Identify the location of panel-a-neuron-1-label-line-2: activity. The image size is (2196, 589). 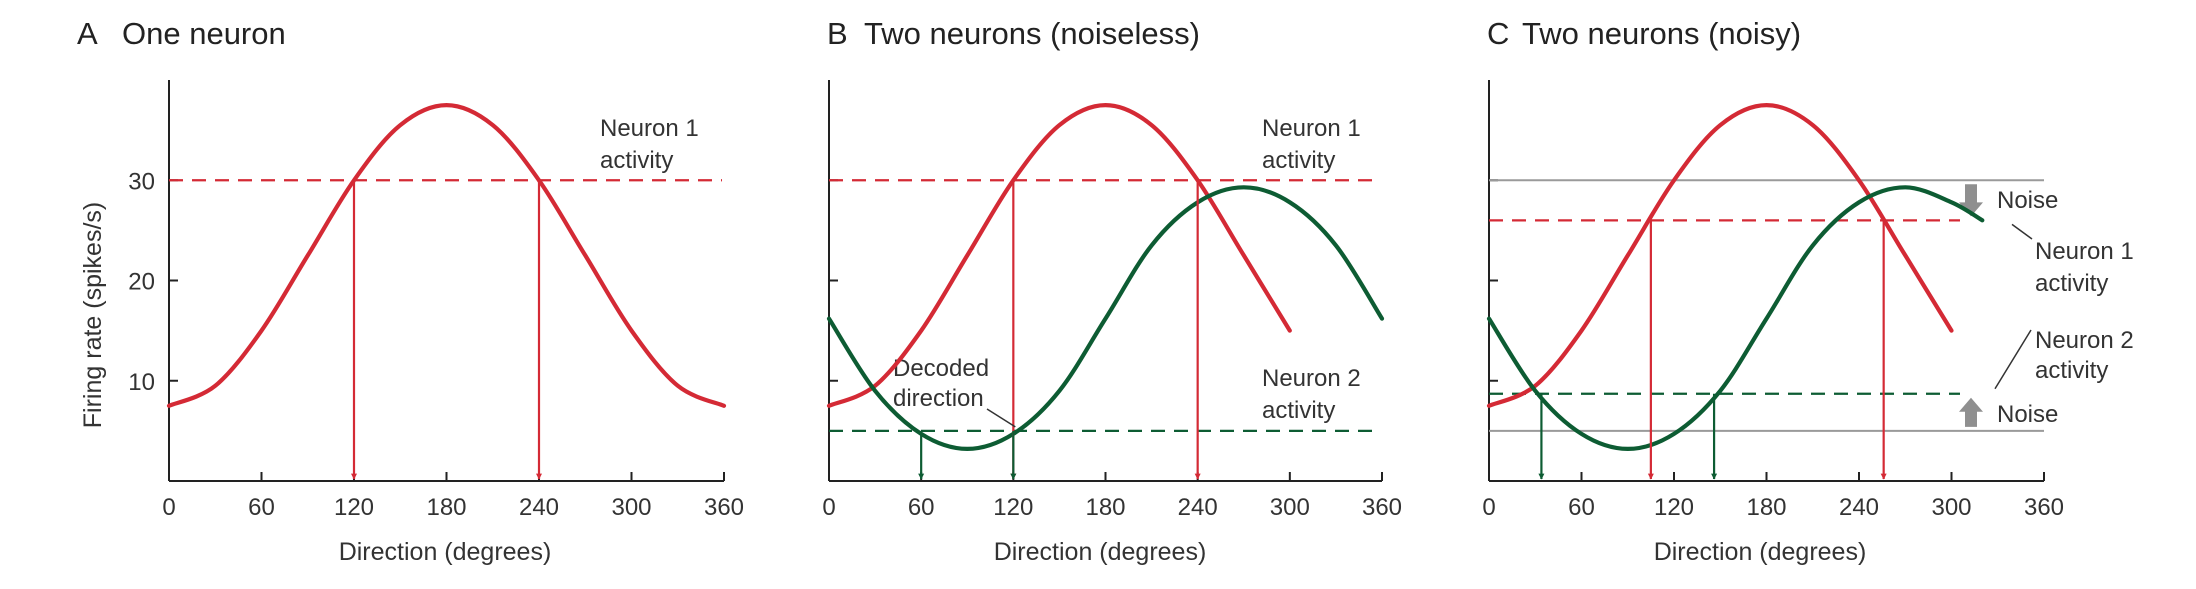
(636, 160).